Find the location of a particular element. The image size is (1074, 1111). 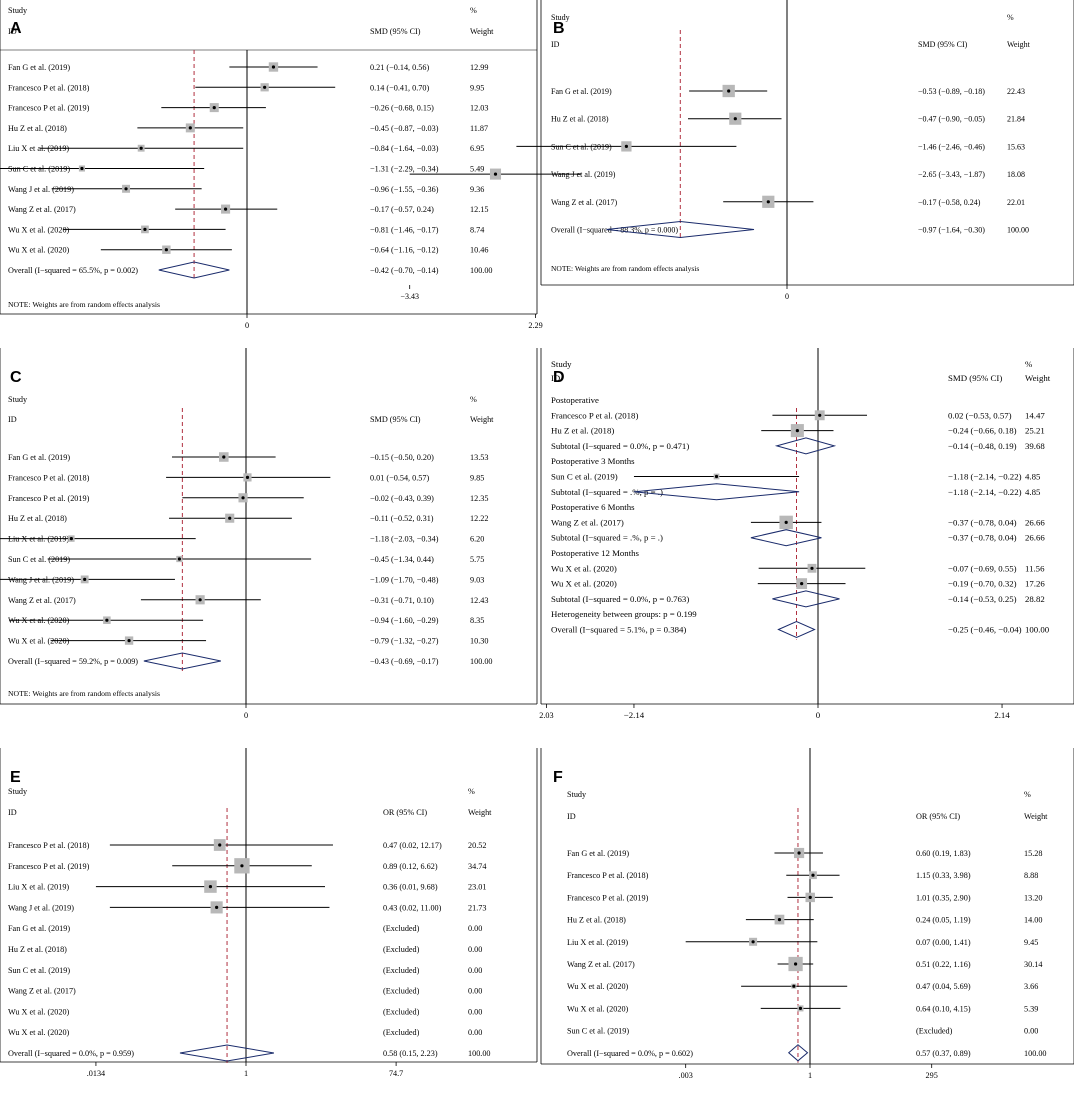

effect-ci-value: −2.65 (−3.43, −1.87) is located at coordinates (951, 174).